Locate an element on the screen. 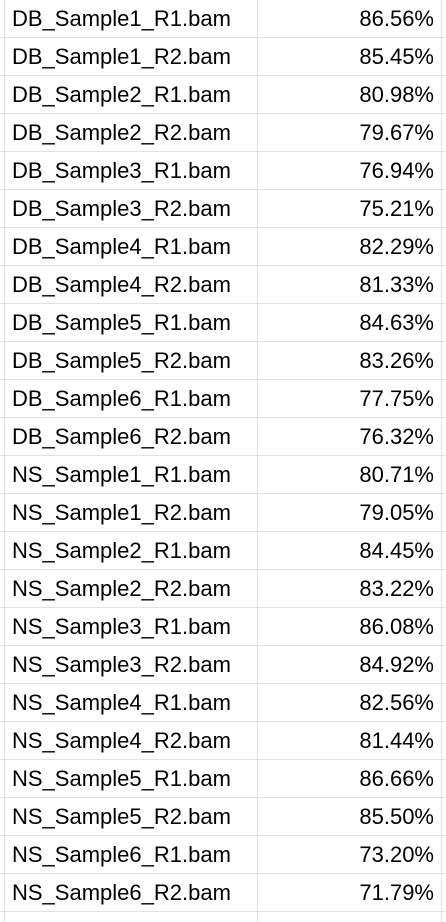  percentage-cell: 81.44% is located at coordinates (396, 740).